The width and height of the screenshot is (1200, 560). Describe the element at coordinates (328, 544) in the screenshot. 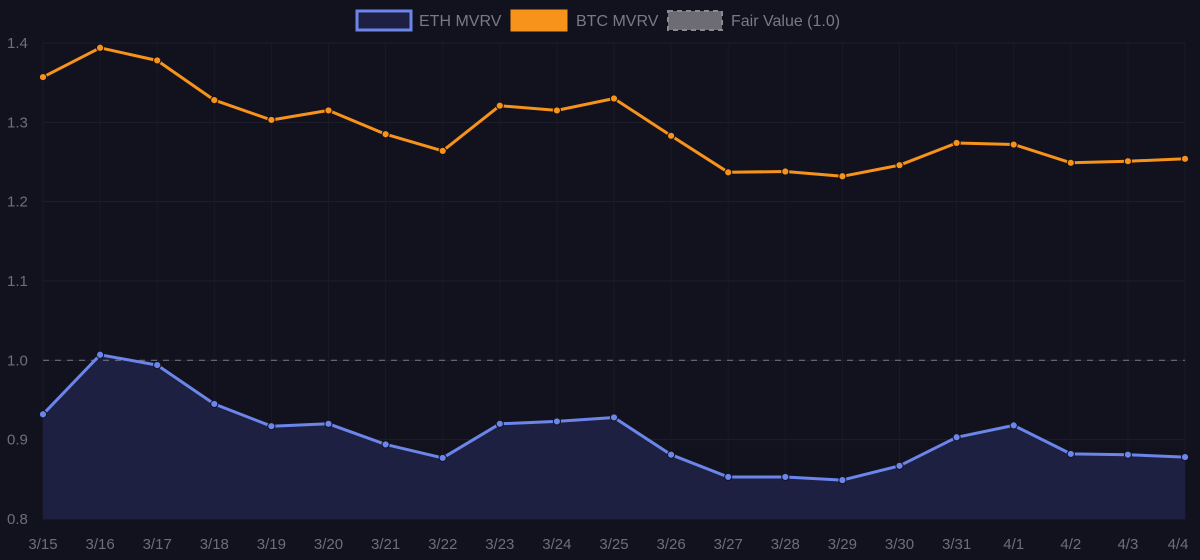

I see `x-tick-label: 3/20` at that location.